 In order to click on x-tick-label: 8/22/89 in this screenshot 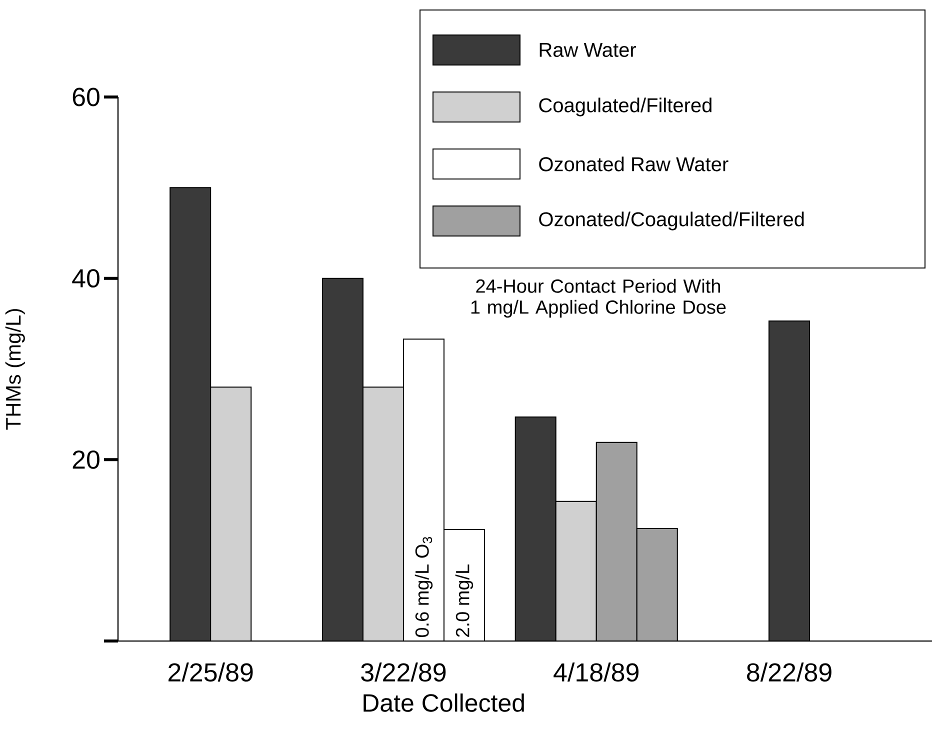, I will do `click(789, 672)`.